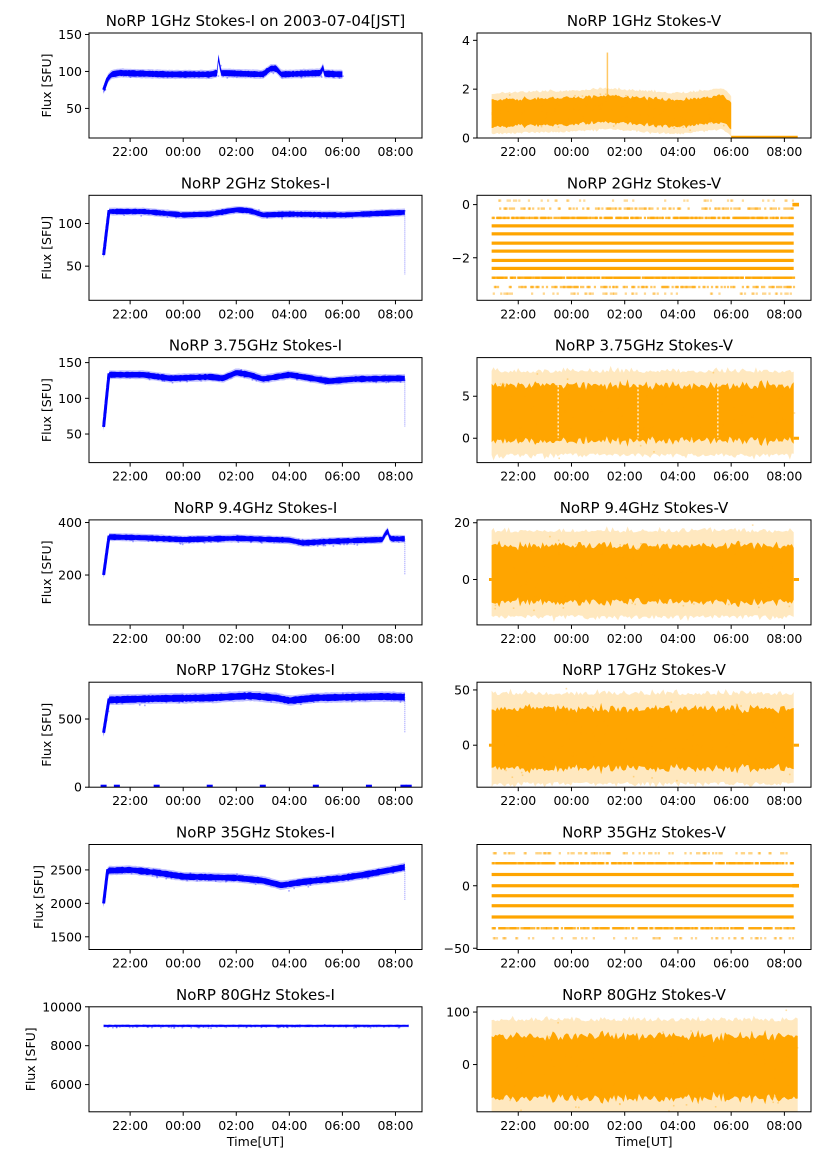 This screenshot has height=1169, width=827. I want to click on x-tick-label: 02:00, so click(236, 963).